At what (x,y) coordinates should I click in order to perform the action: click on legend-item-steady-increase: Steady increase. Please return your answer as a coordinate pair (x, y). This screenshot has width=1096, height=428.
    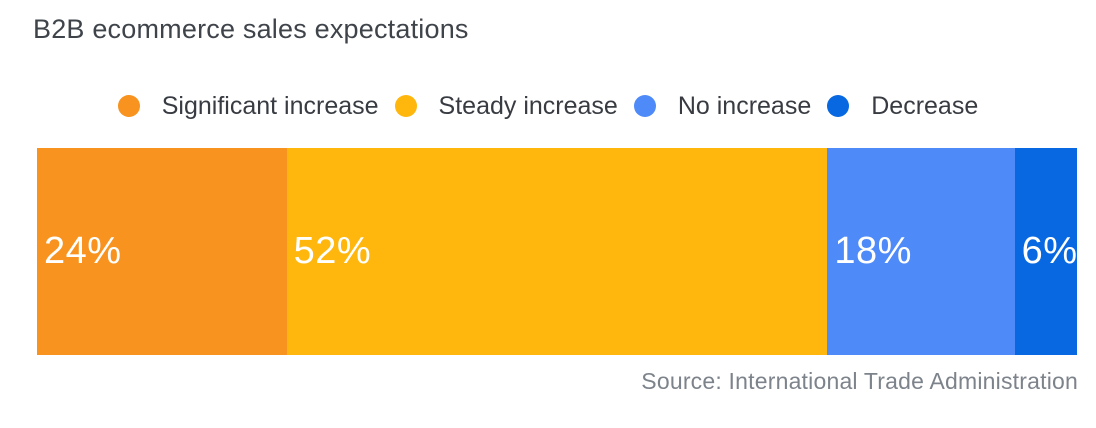
    Looking at the image, I should click on (506, 106).